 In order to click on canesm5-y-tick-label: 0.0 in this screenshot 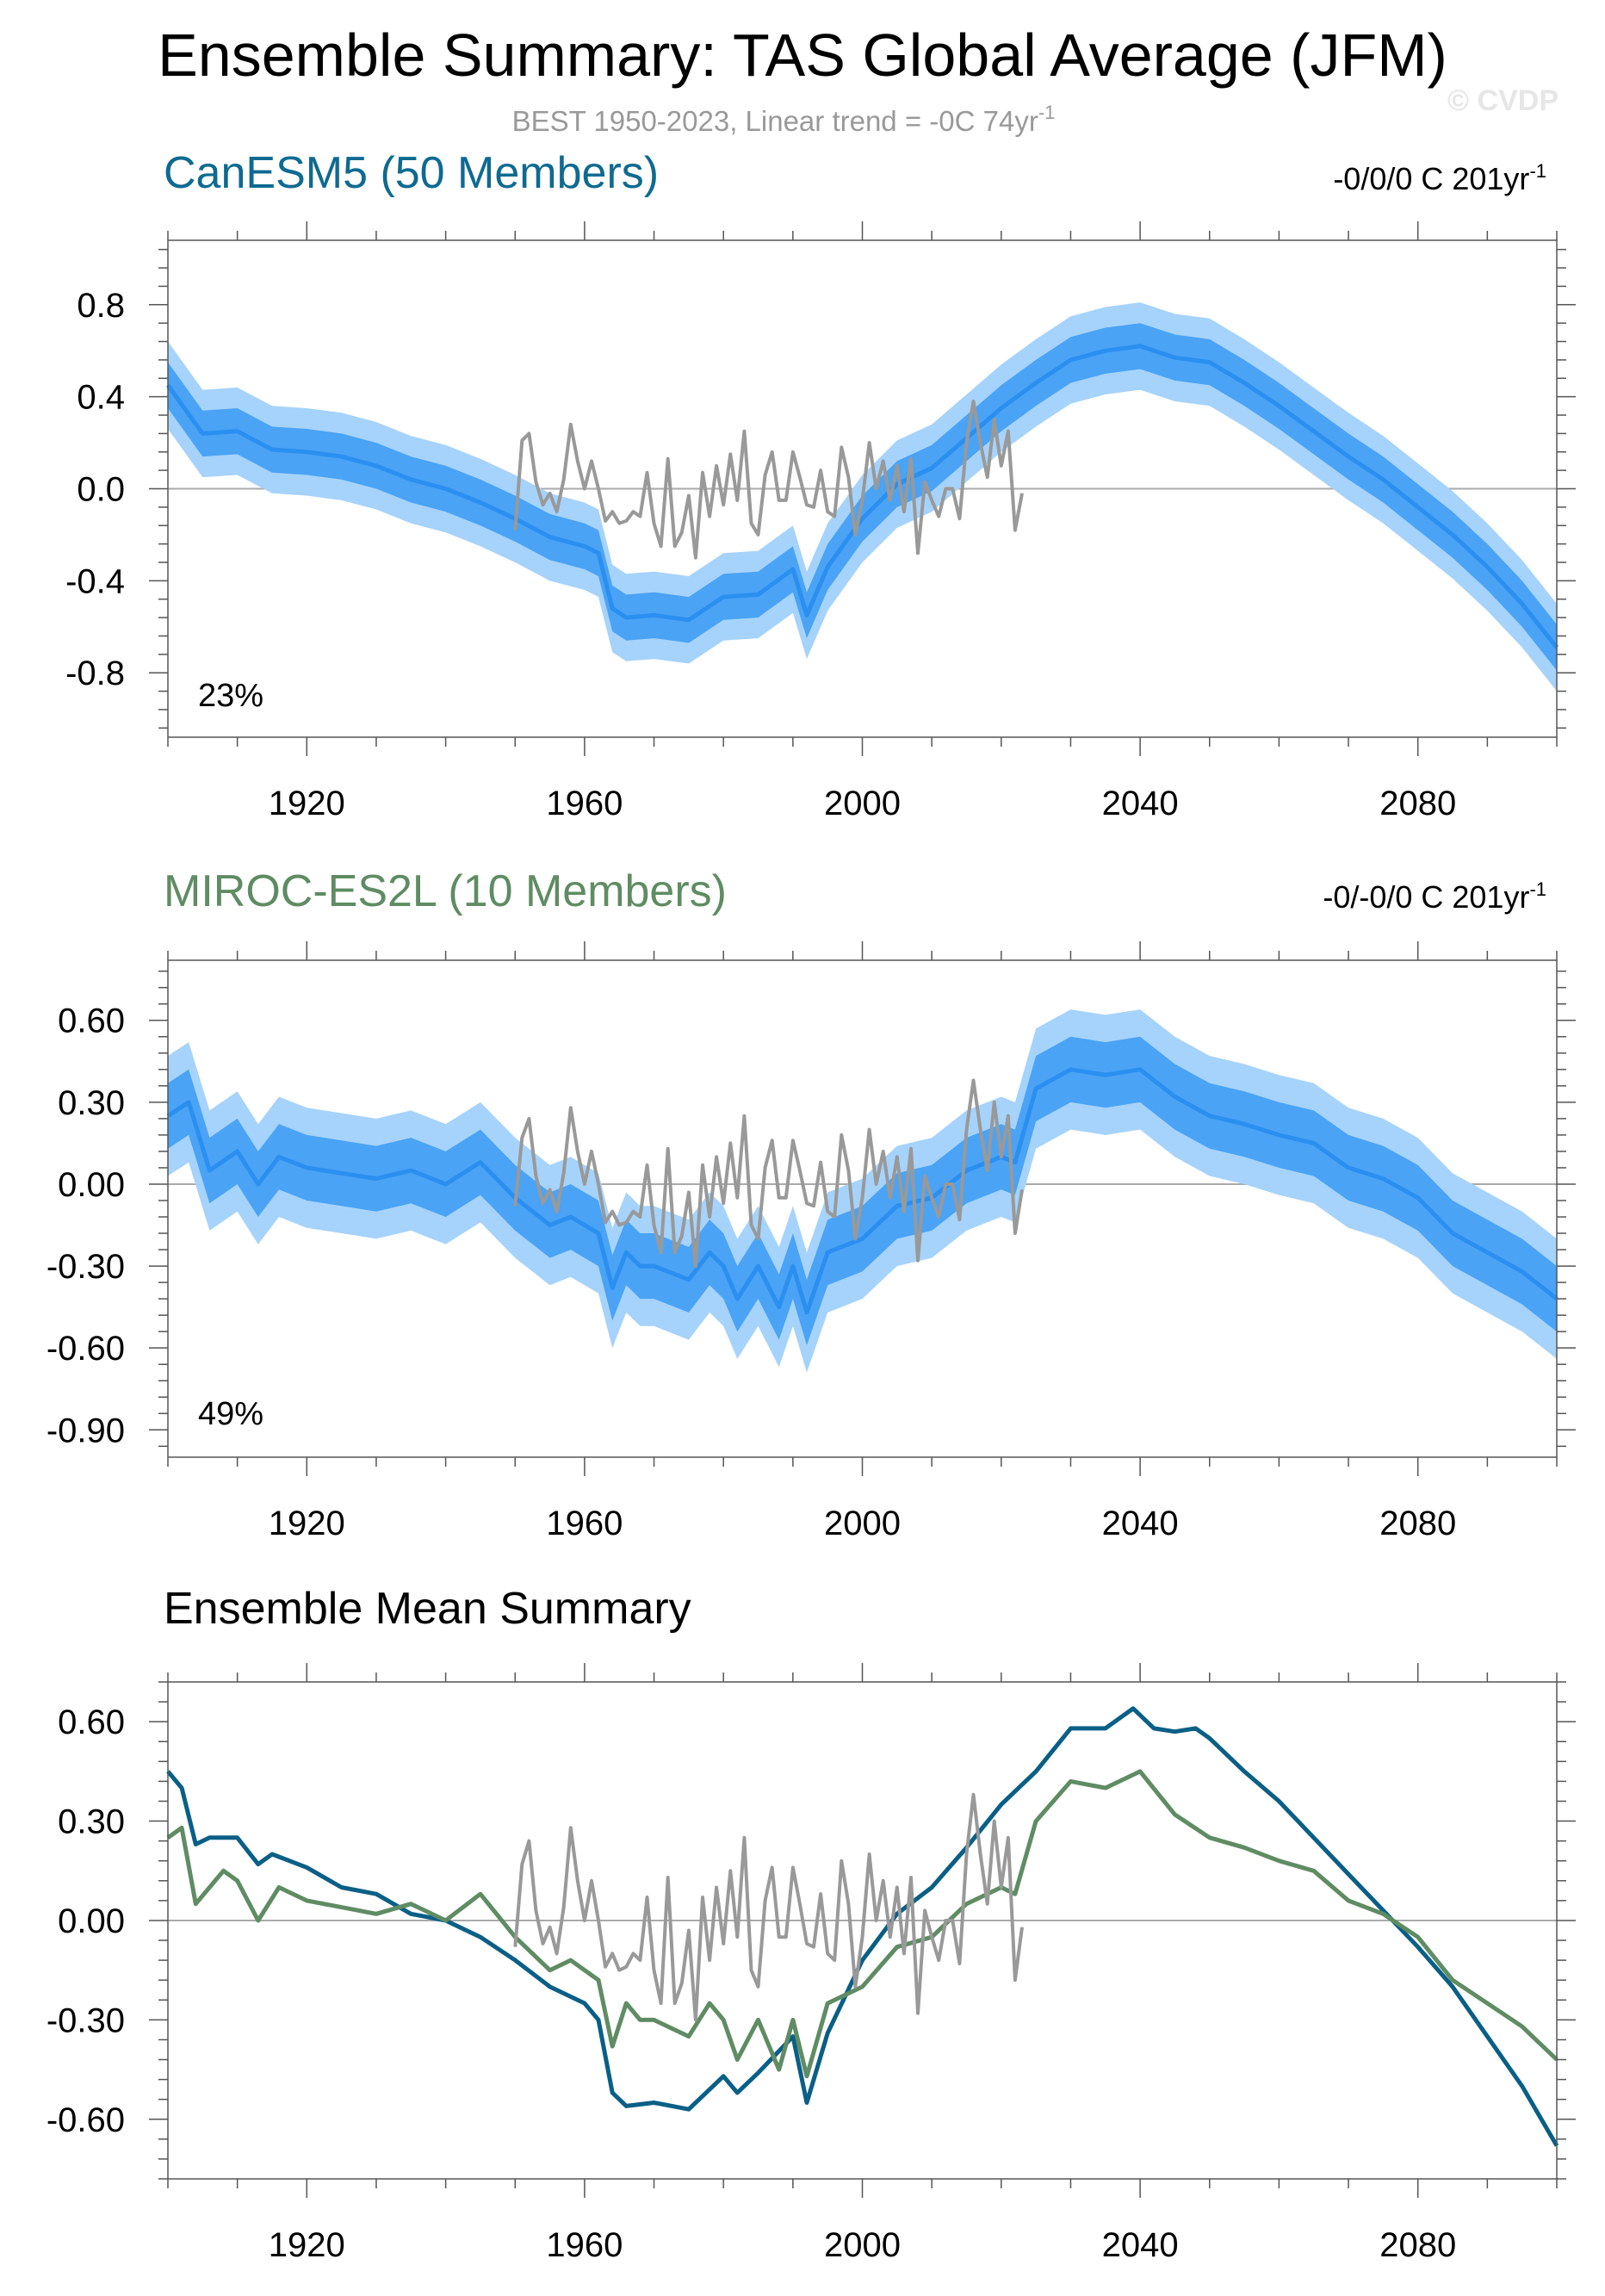, I will do `click(101, 490)`.